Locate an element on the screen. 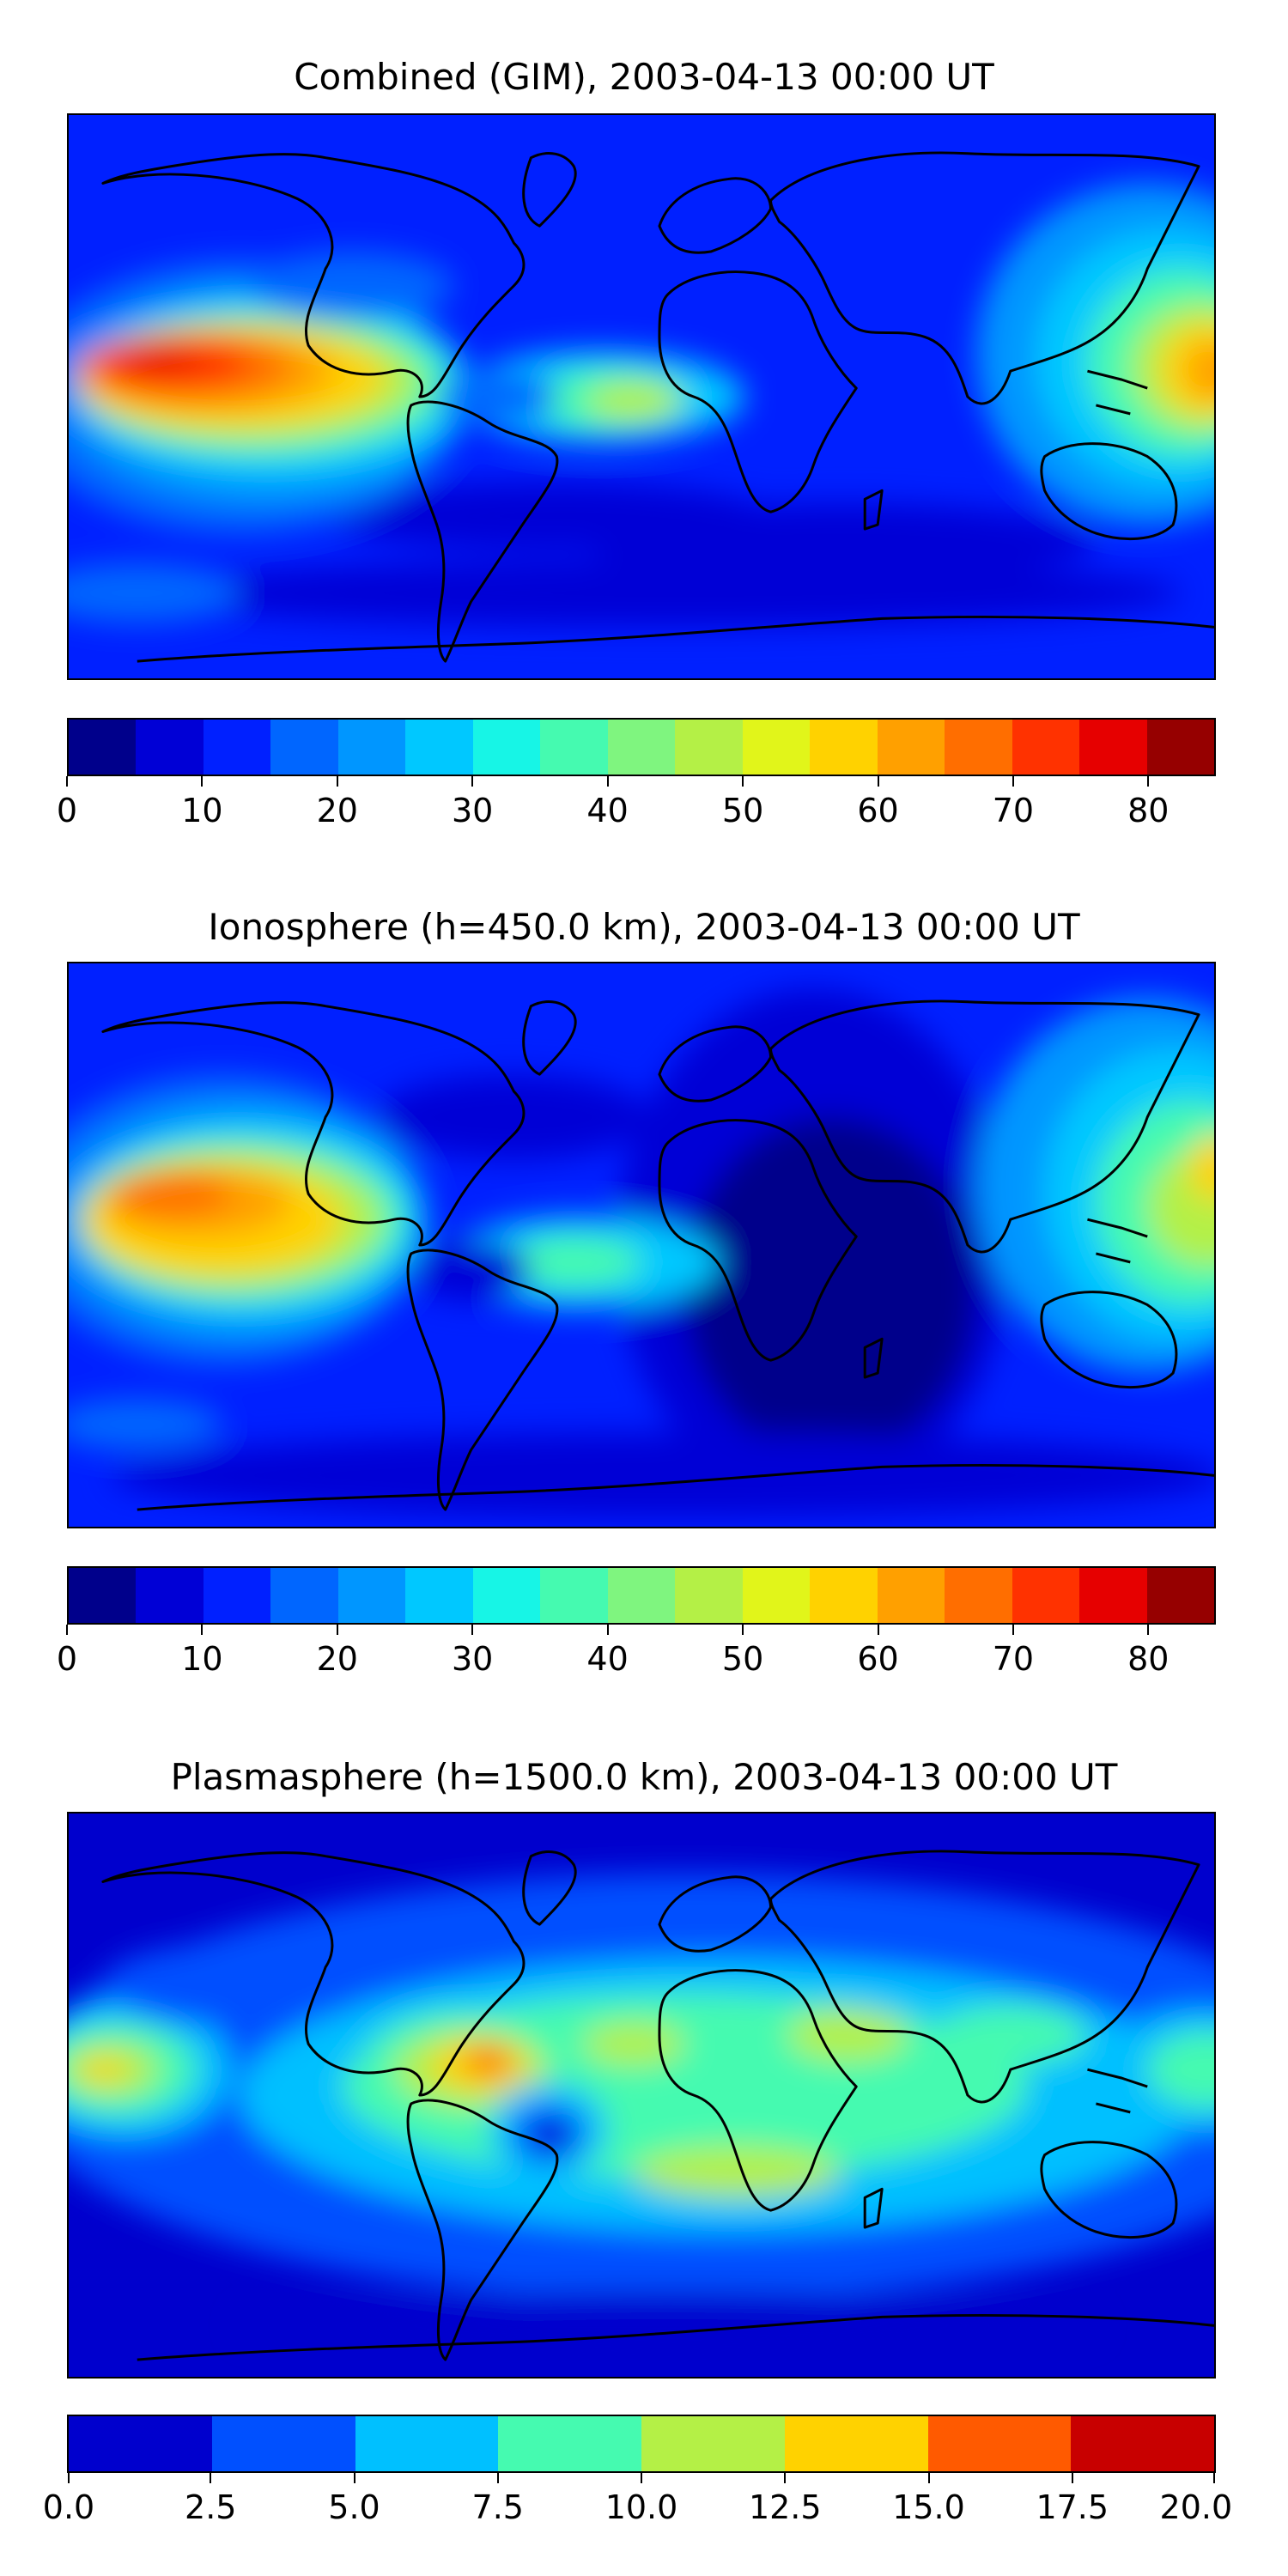  colorbar-tick-label: 7.5 is located at coordinates (497, 2507).